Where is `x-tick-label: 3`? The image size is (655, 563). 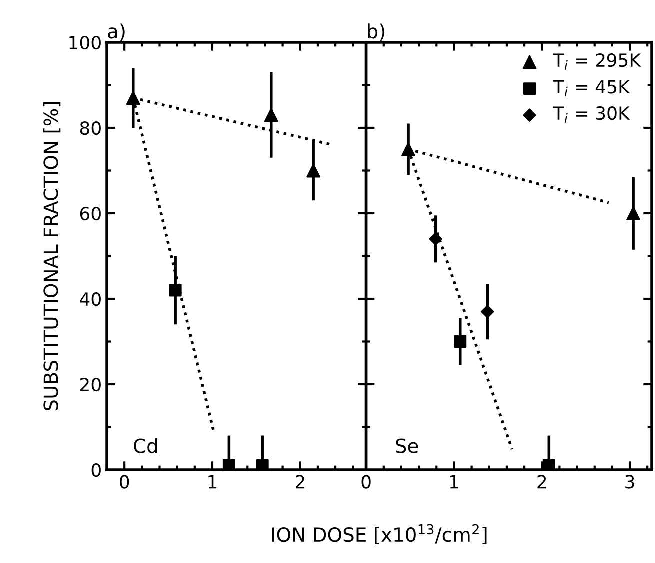
x-tick-label: 3 is located at coordinates (630, 482).